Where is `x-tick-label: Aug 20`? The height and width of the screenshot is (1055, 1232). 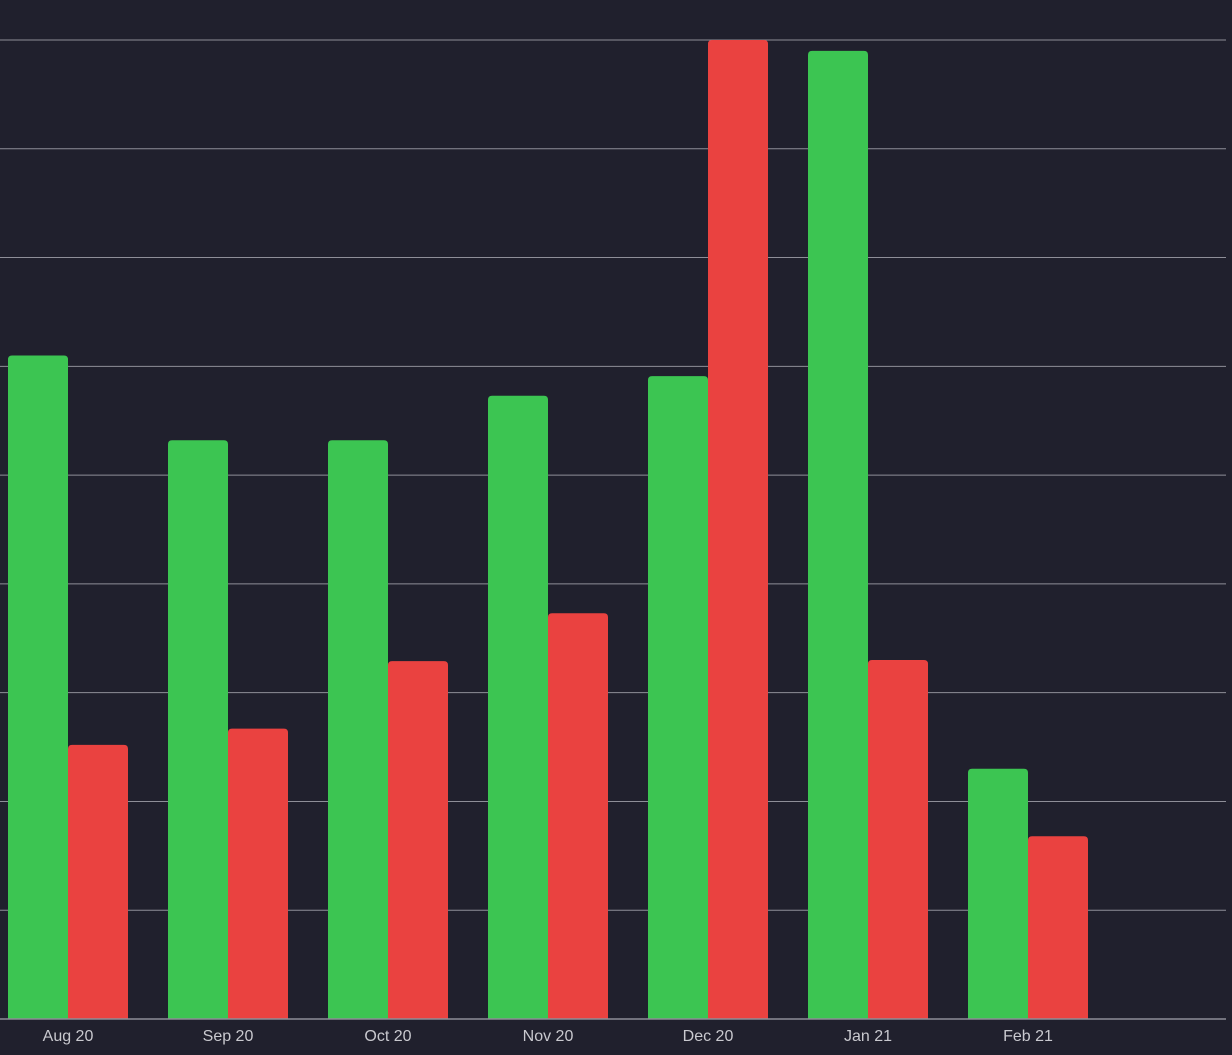
x-tick-label: Aug 20 is located at coordinates (68, 1036).